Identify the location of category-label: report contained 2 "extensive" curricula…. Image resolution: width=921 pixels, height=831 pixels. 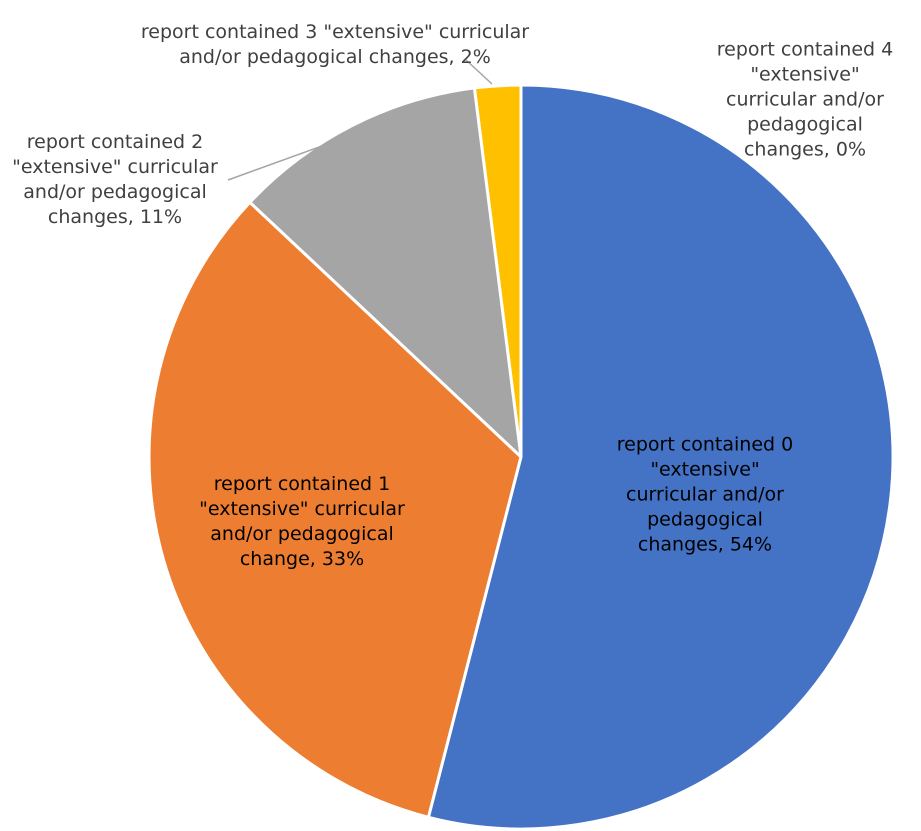
(115, 179).